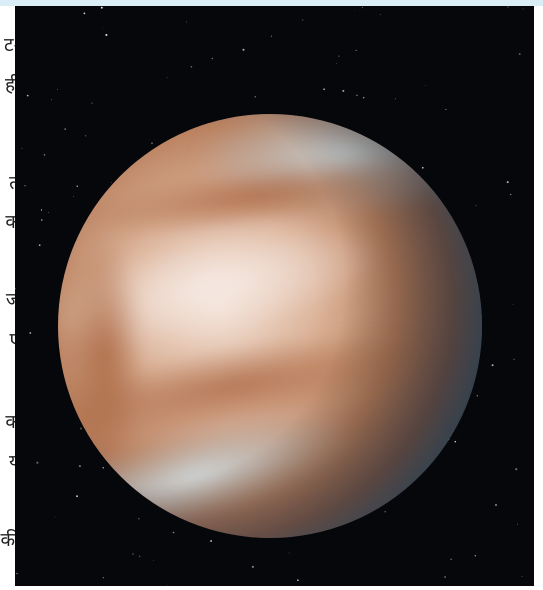  I want to click on top-strip, so click(271, 3).